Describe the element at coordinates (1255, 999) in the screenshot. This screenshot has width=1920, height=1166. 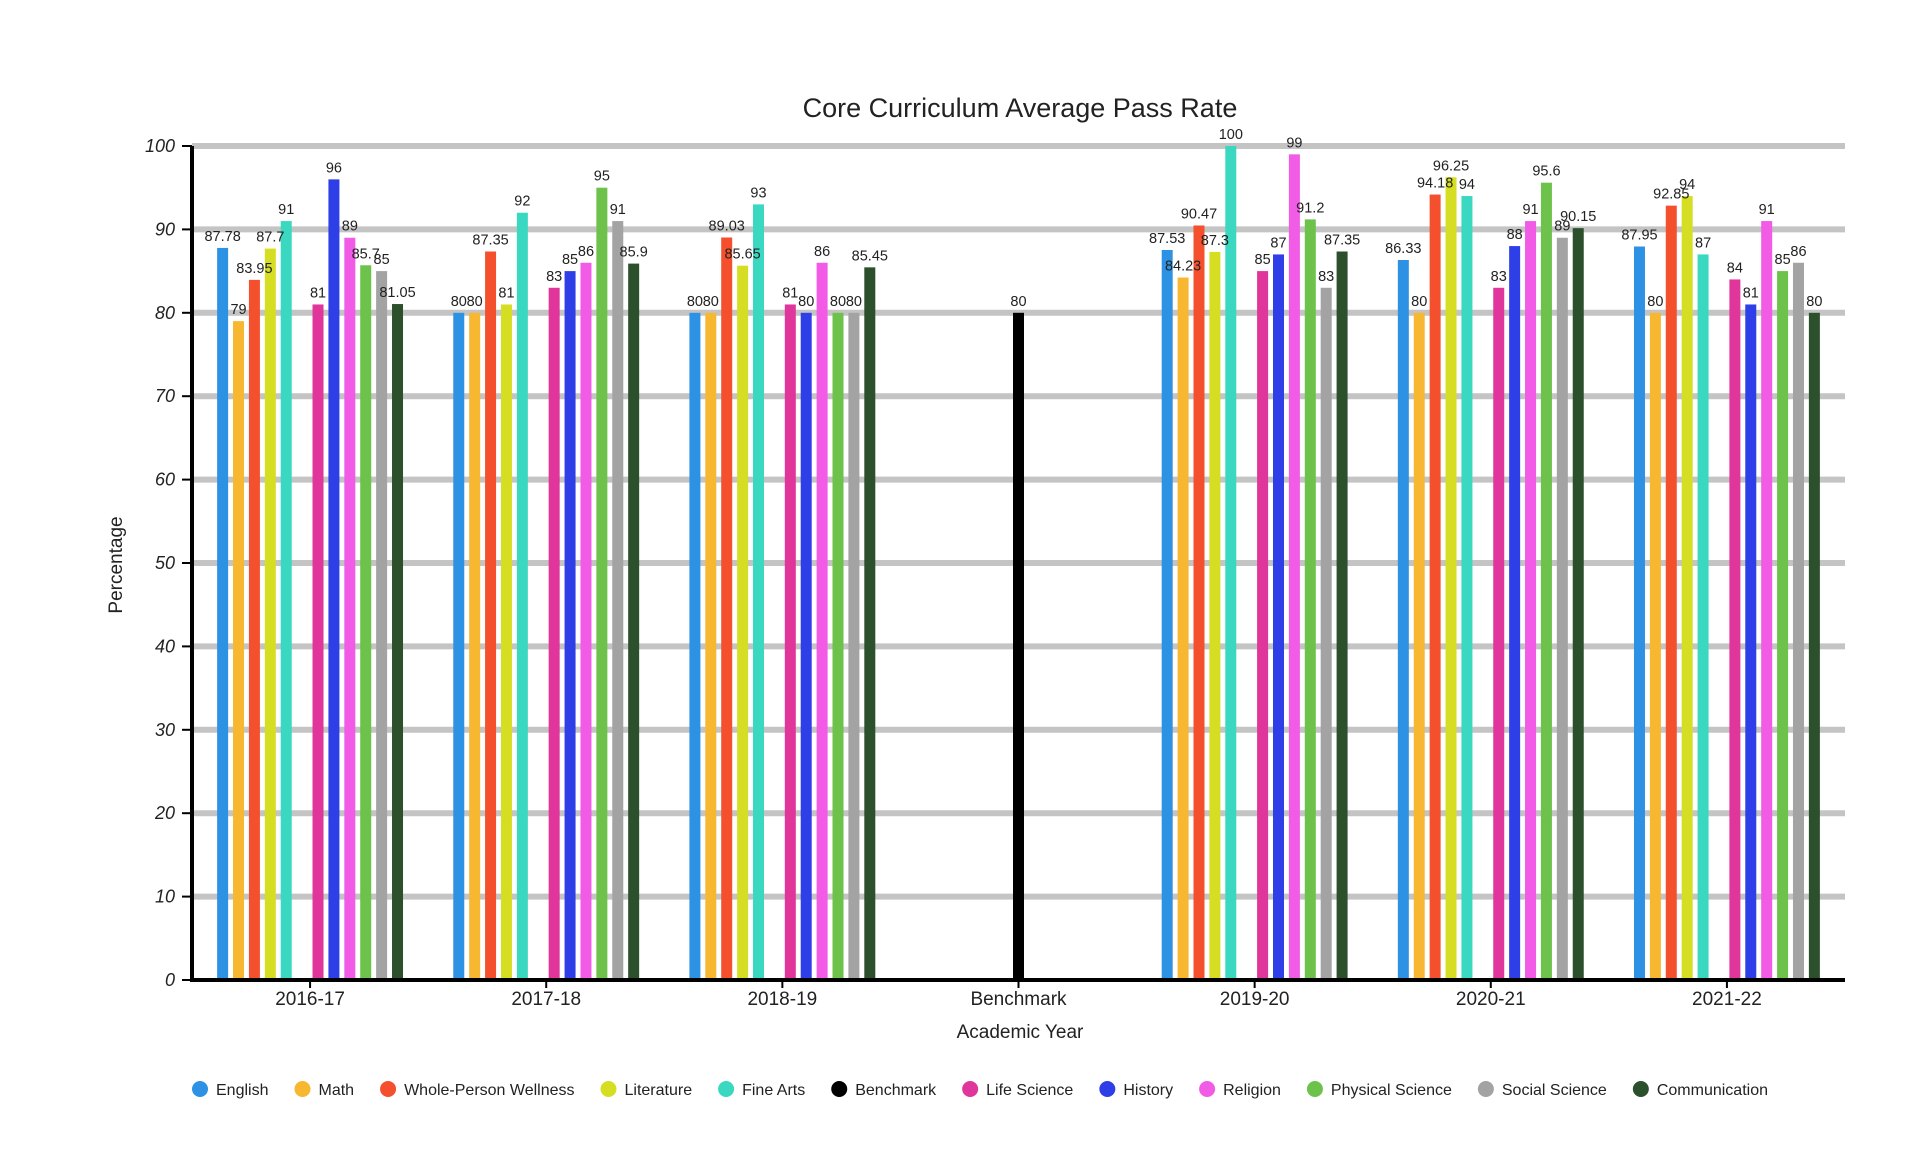
I see `x-tick-label: 2019-20` at that location.